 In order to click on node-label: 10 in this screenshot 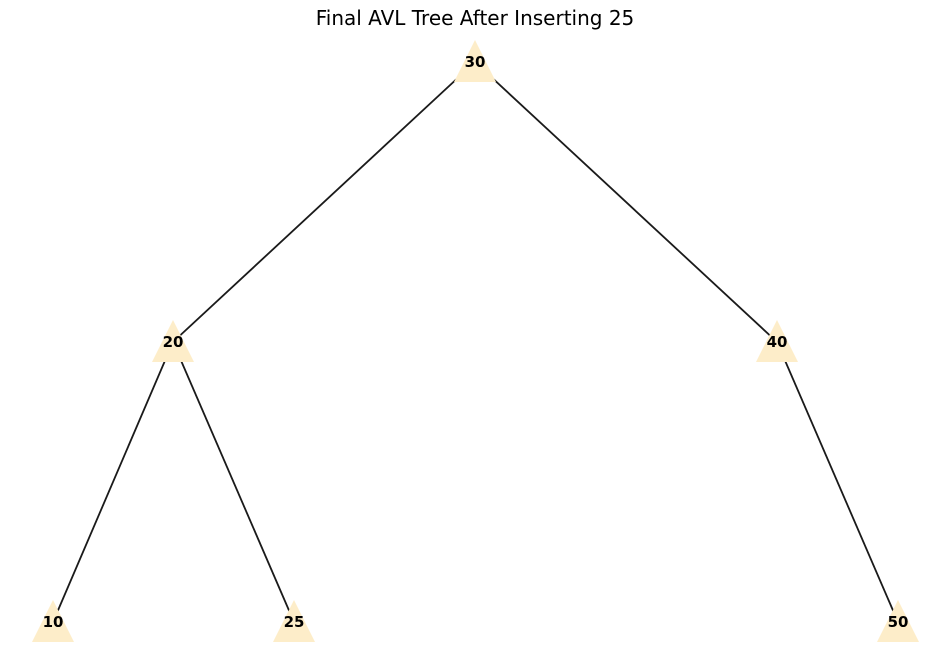, I will do `click(53, 622)`.